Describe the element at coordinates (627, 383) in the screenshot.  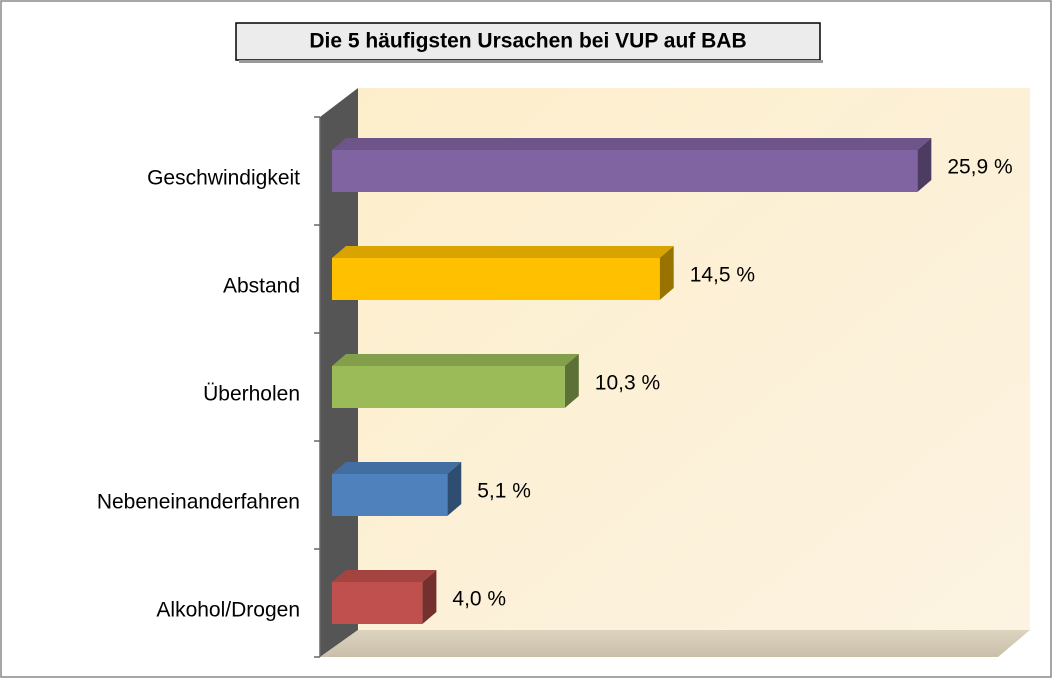
I see `value-label: 10,3 %` at that location.